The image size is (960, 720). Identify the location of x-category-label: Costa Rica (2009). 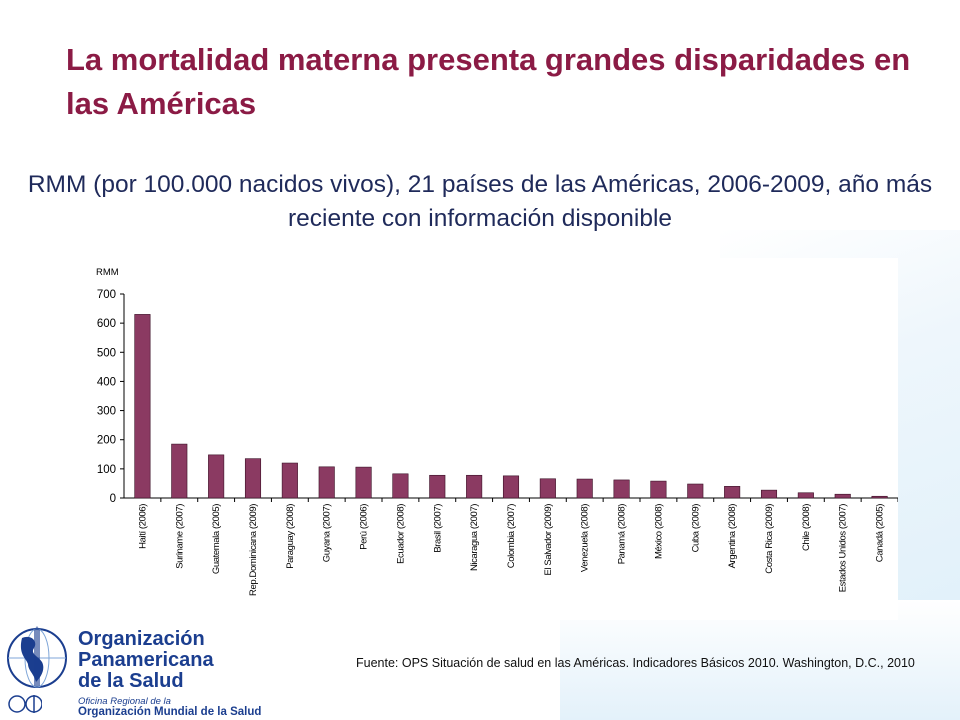
(769, 539).